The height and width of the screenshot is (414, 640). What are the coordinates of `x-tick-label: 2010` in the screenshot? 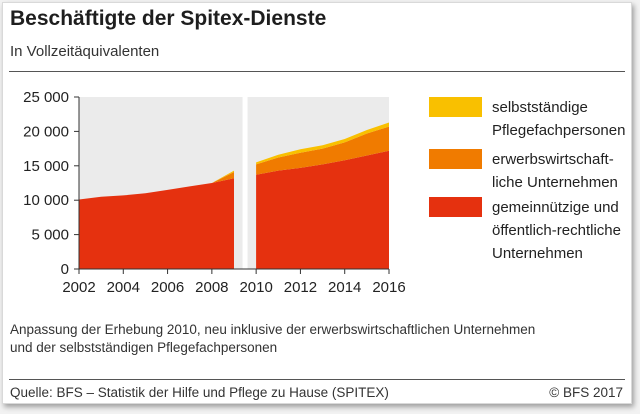 It's located at (255, 287).